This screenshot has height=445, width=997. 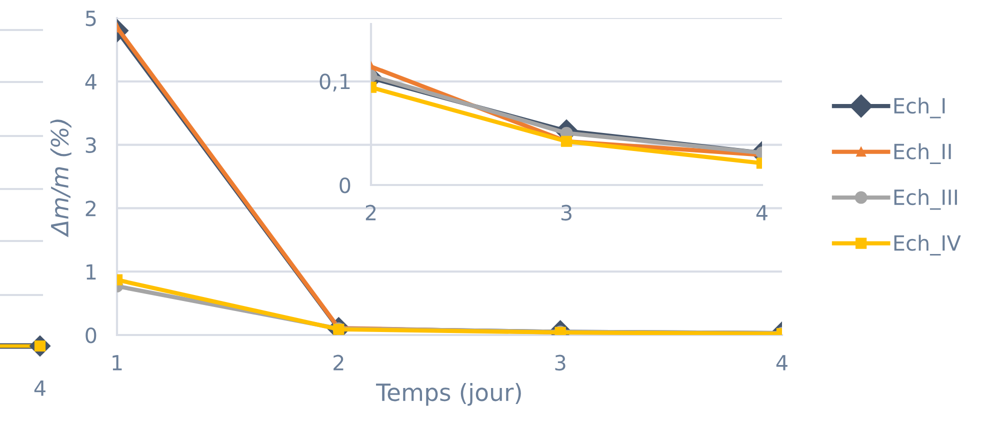 What do you see at coordinates (925, 199) in the screenshot?
I see `legend-label: Ech_III` at bounding box center [925, 199].